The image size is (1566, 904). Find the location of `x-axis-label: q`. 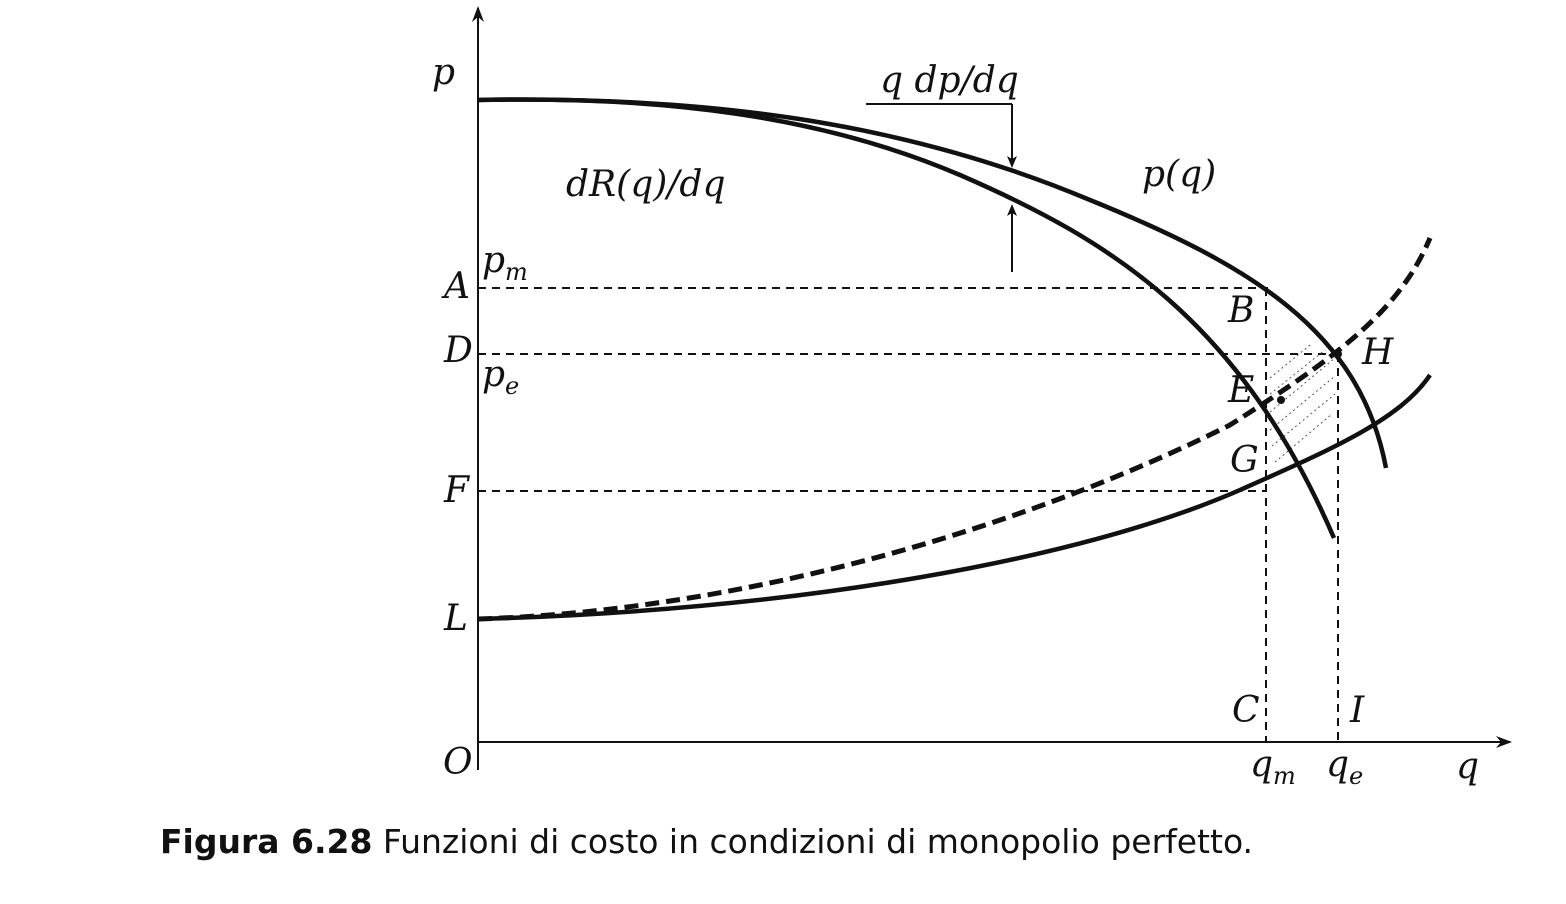

x-axis-label: q is located at coordinates (1467, 766).